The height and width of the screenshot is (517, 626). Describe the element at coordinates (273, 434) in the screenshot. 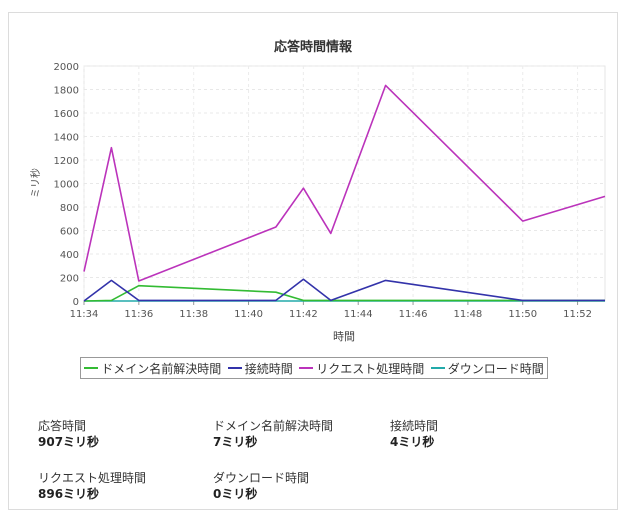

I see `stat-dns-time: ドメイン名前解決時間 7ミリ秒` at that location.